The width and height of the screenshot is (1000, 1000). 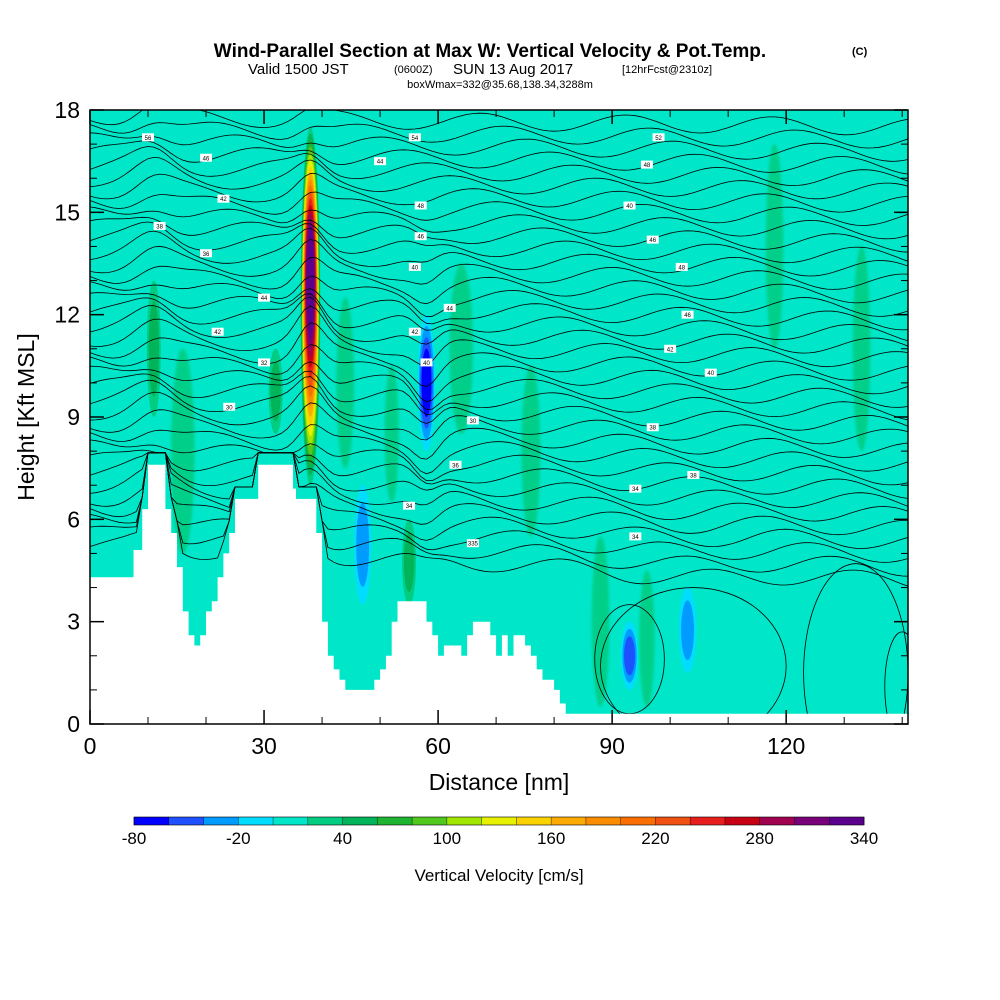 I want to click on colorbar-tick-label: 340, so click(x=864, y=838).